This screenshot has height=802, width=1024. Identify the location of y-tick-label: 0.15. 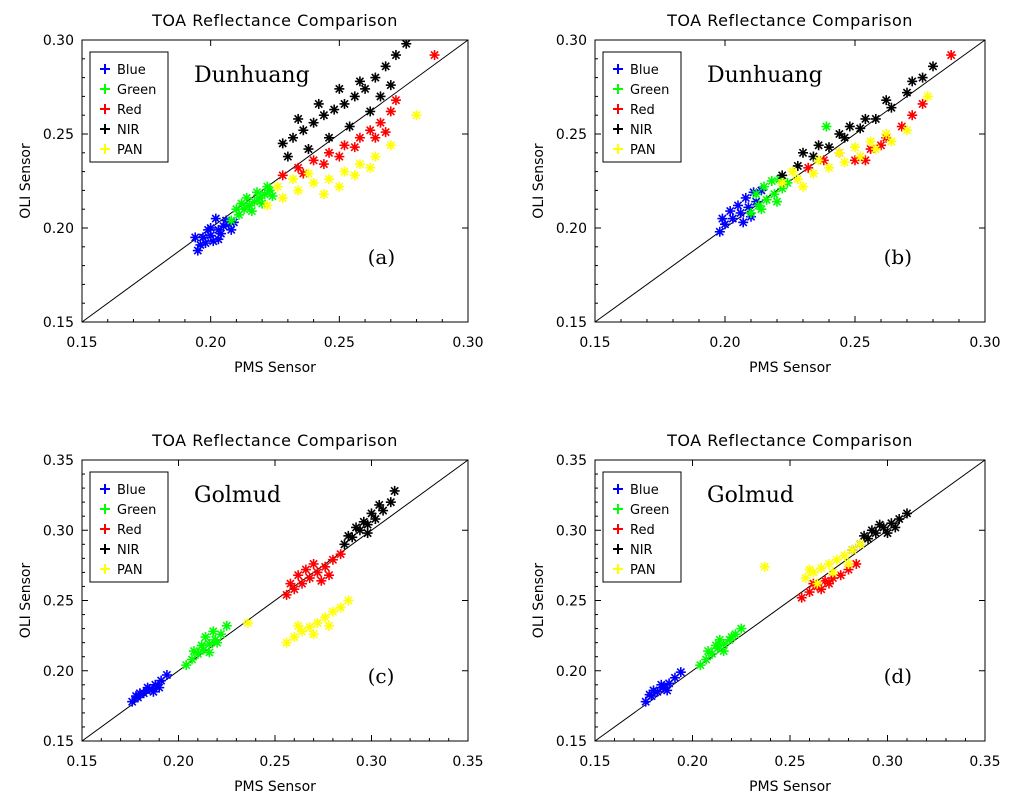
(571, 742).